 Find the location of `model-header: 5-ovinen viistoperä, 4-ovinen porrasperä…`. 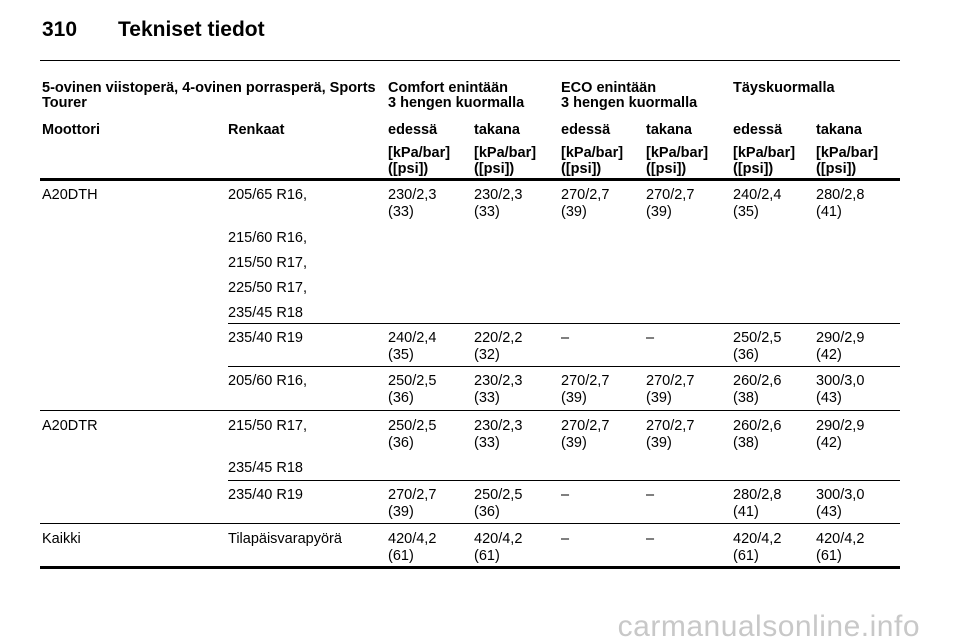

model-header: 5-ovinen viistoperä, 4-ovinen porrasperä… is located at coordinates (209, 88).